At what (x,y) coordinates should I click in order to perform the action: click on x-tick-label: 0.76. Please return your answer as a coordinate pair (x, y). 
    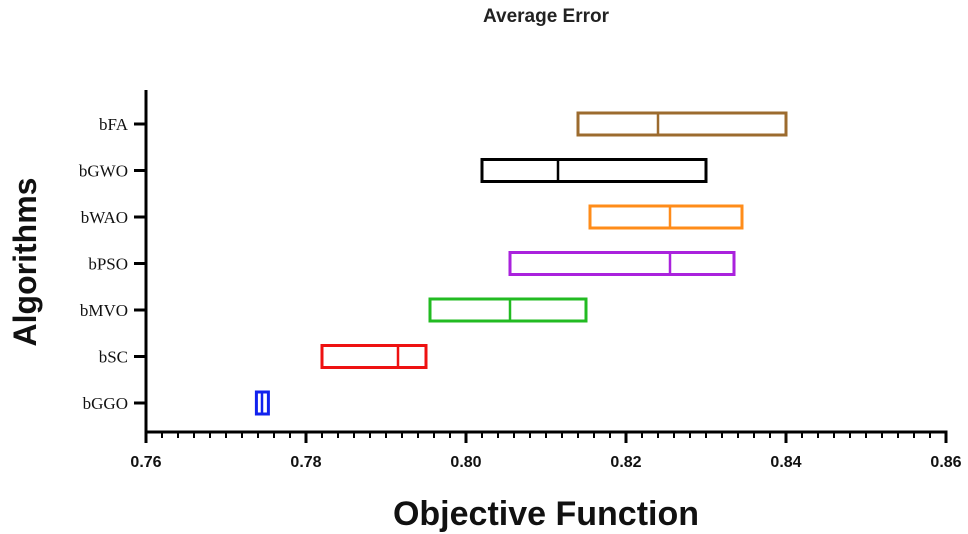
    Looking at the image, I should click on (145, 462).